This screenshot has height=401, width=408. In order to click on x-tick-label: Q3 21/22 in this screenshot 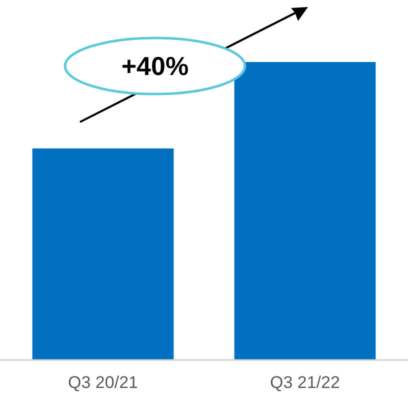, I will do `click(305, 382)`.